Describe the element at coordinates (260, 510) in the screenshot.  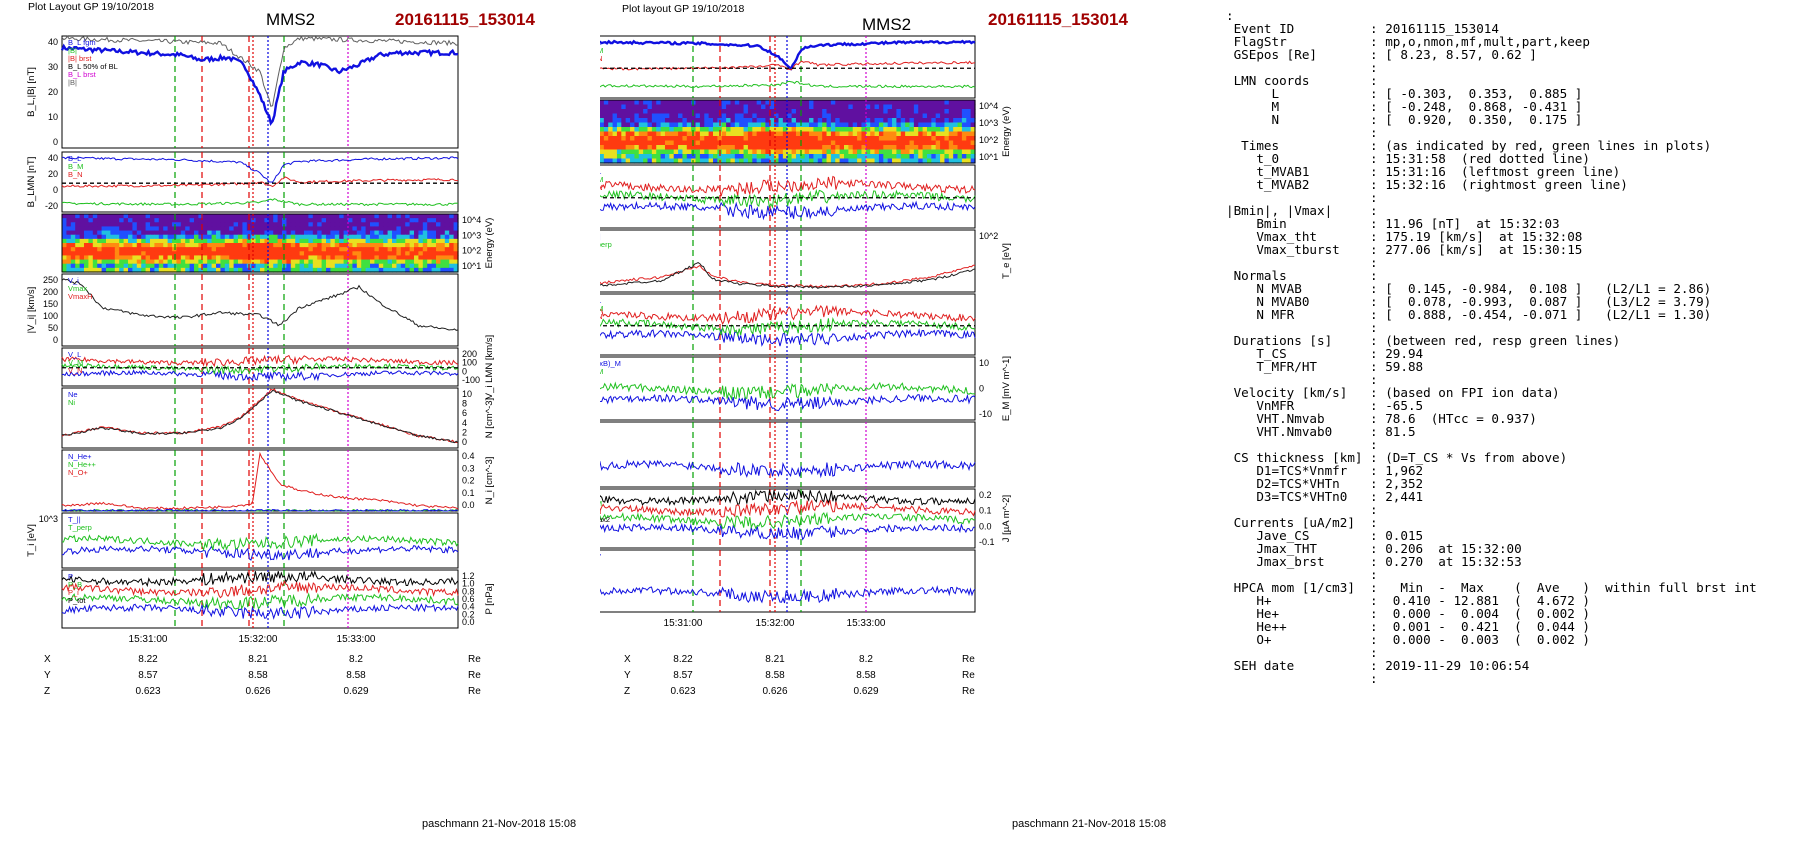
I see `series-line-no` at that location.